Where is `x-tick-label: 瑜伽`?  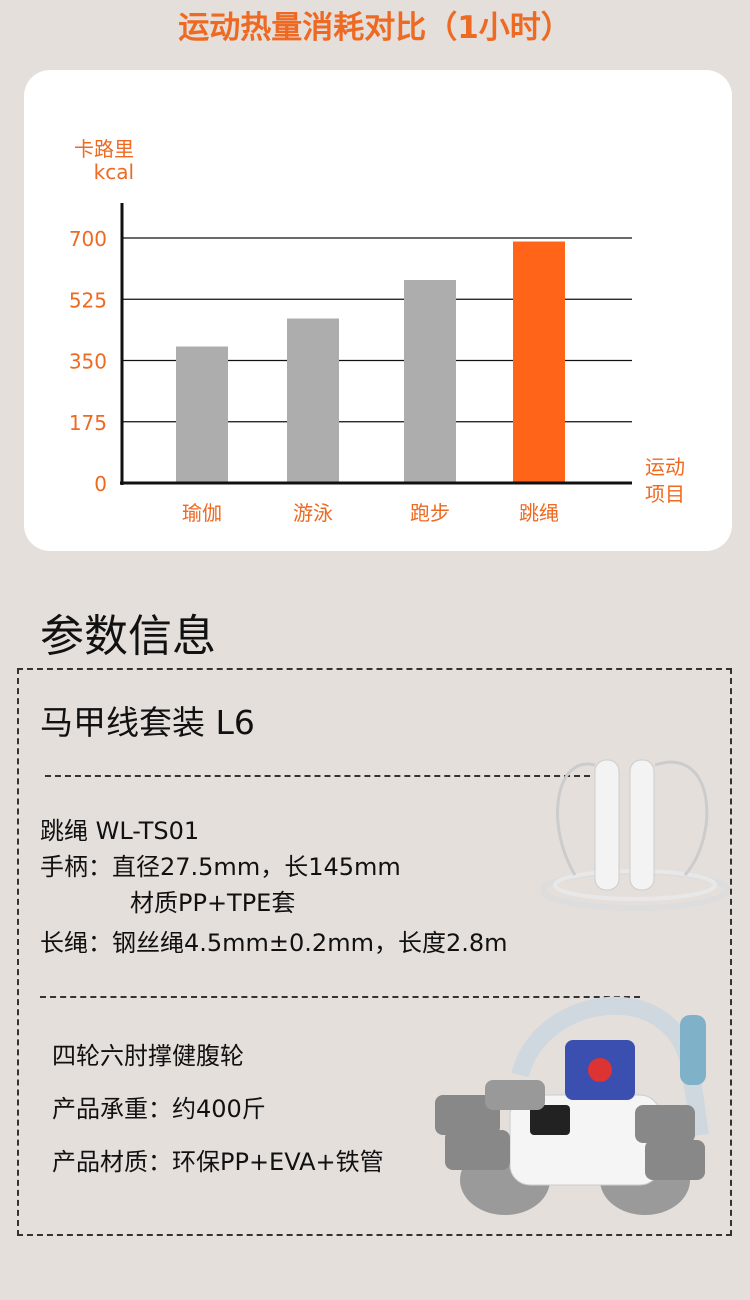 x-tick-label: 瑜伽 is located at coordinates (202, 513).